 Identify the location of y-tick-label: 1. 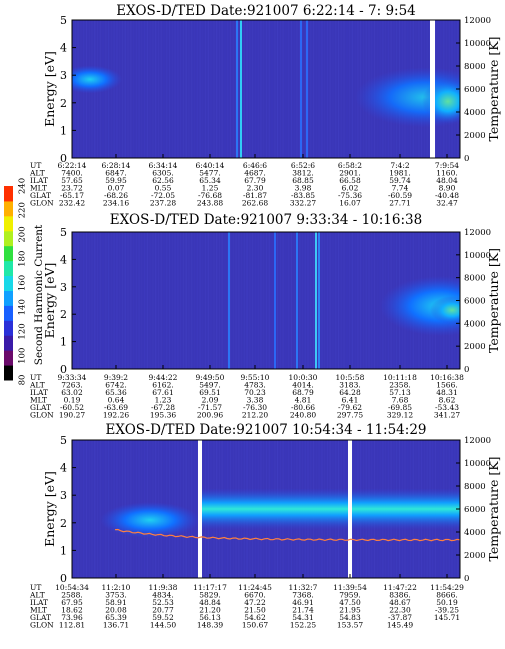
(63, 130).